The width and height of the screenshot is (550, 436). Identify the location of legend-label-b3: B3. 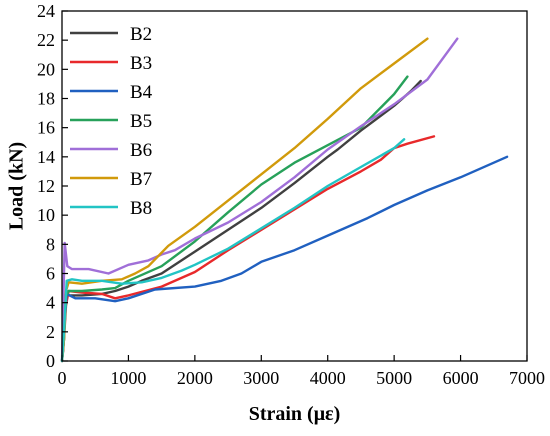
(141, 63).